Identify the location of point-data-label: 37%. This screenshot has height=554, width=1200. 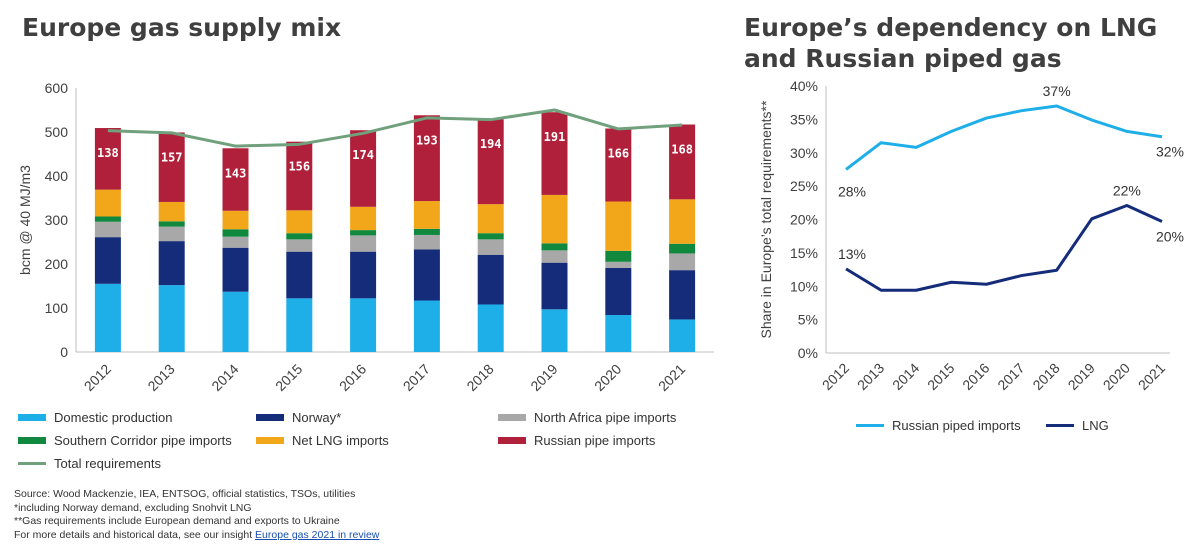
(1057, 91).